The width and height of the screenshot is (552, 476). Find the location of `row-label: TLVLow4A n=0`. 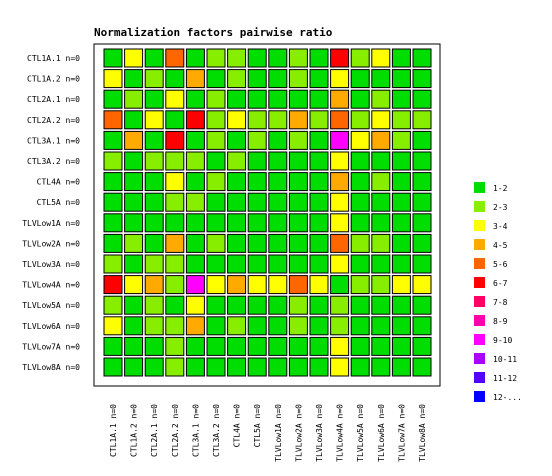

row-label: TLVLow4A n=0 is located at coordinates (51, 285).